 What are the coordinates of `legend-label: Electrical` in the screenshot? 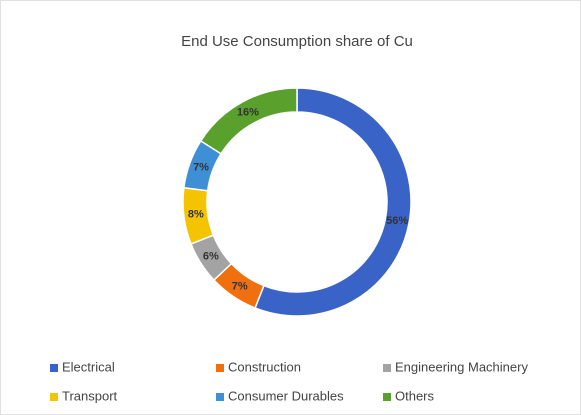 It's located at (88, 366).